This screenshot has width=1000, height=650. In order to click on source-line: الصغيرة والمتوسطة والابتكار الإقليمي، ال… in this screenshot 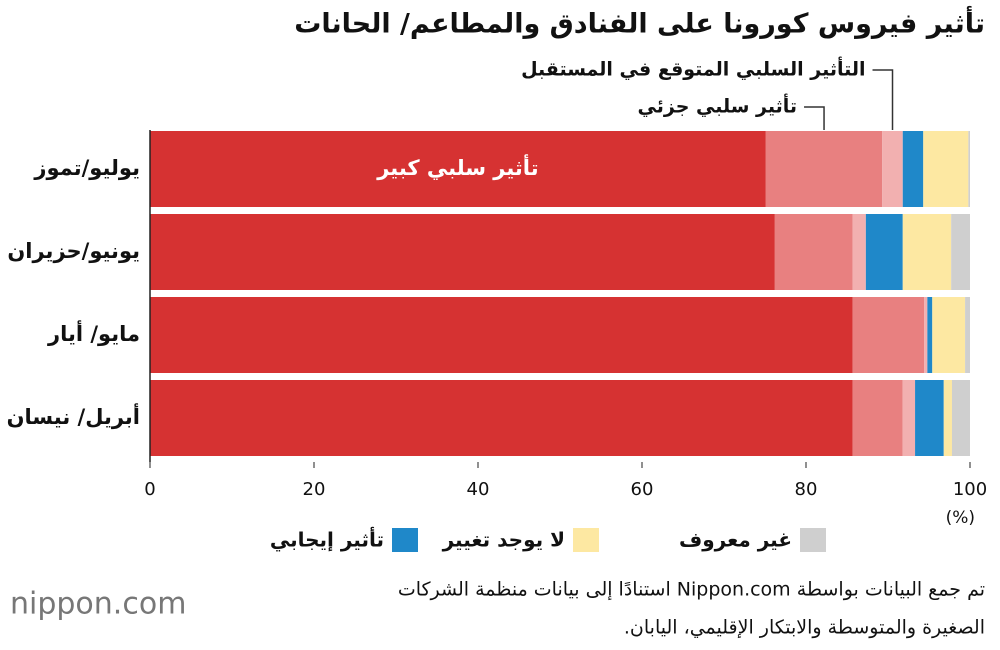, I will do `click(804, 628)`.